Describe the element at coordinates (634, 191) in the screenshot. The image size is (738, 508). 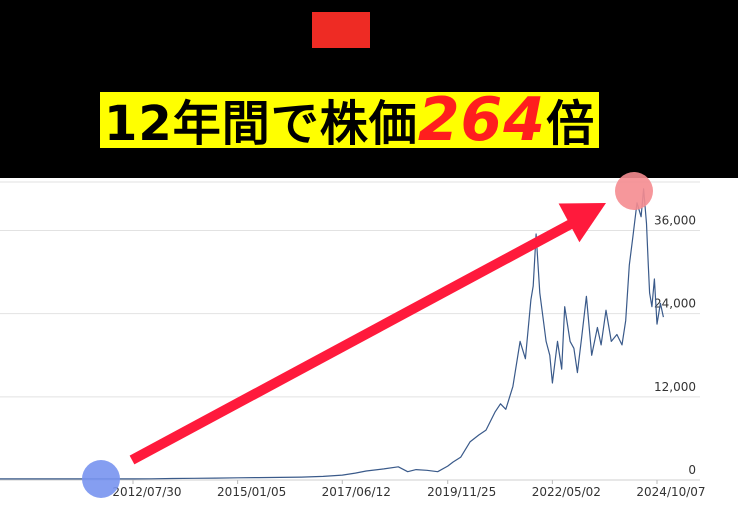
I see `end-marker` at that location.